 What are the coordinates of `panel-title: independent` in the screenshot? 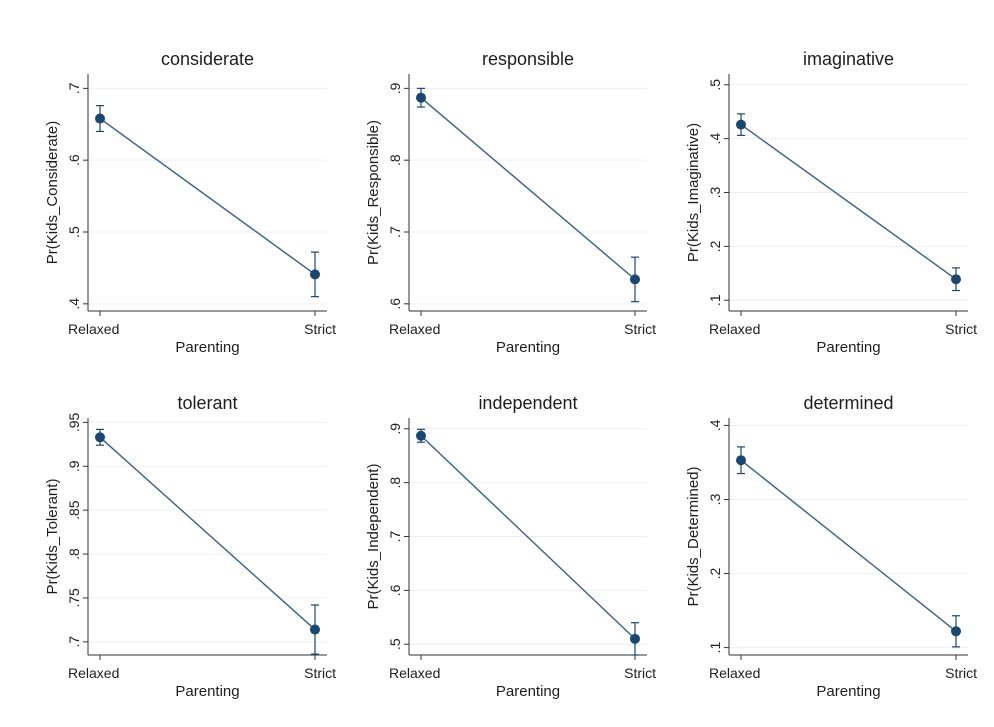 It's located at (527, 403).